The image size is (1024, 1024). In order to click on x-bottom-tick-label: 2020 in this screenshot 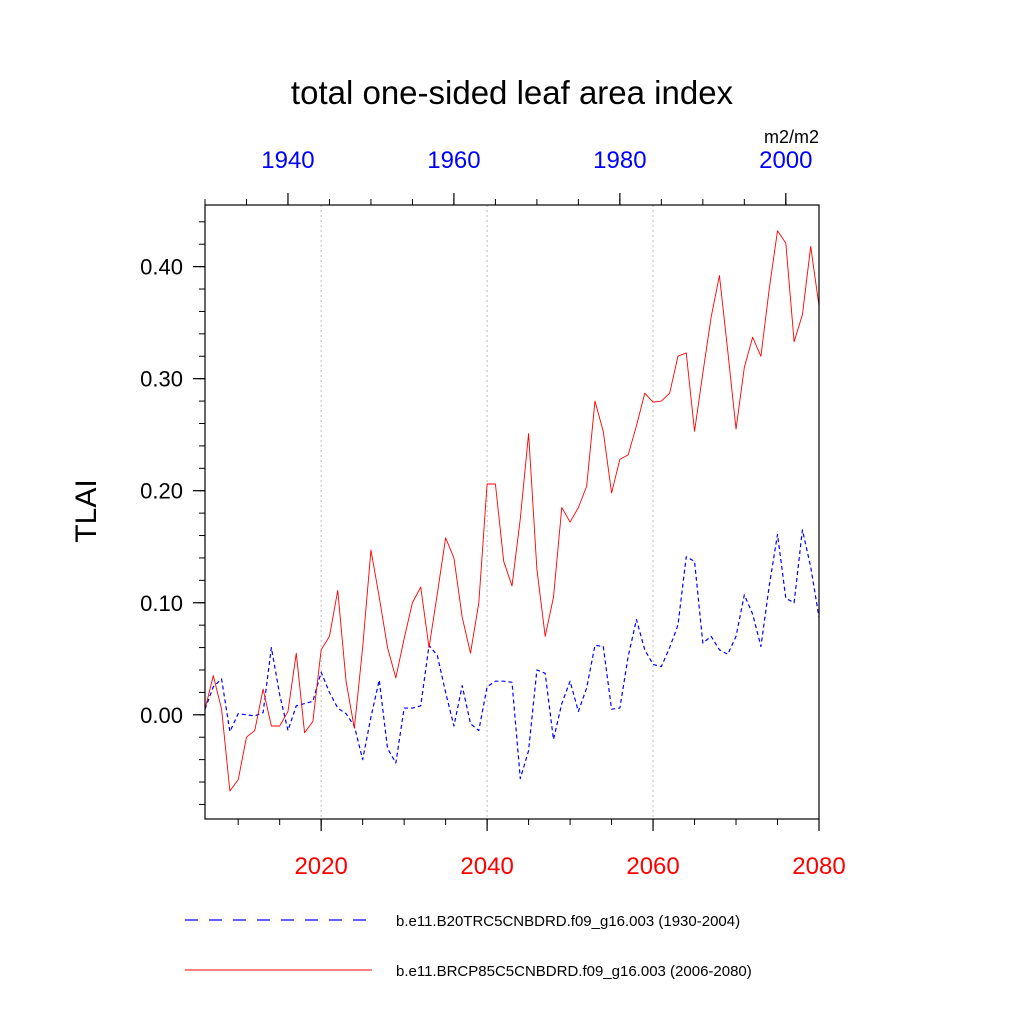, I will do `click(320, 866)`.